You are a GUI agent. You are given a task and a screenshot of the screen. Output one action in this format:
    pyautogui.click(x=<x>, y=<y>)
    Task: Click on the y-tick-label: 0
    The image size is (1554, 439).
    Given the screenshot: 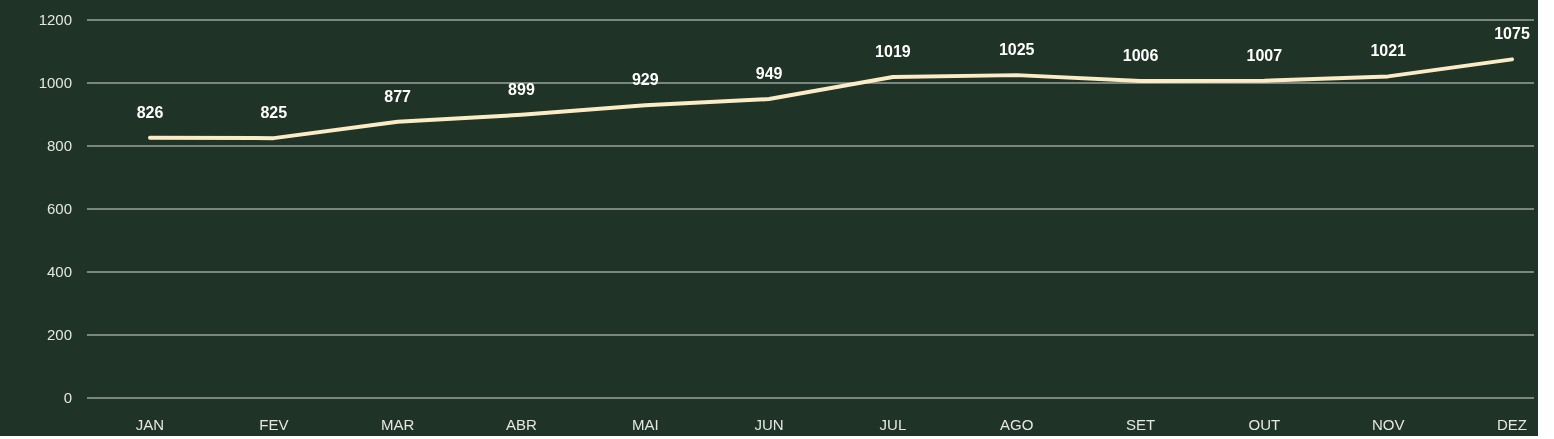 What is the action you would take?
    pyautogui.click(x=67, y=398)
    